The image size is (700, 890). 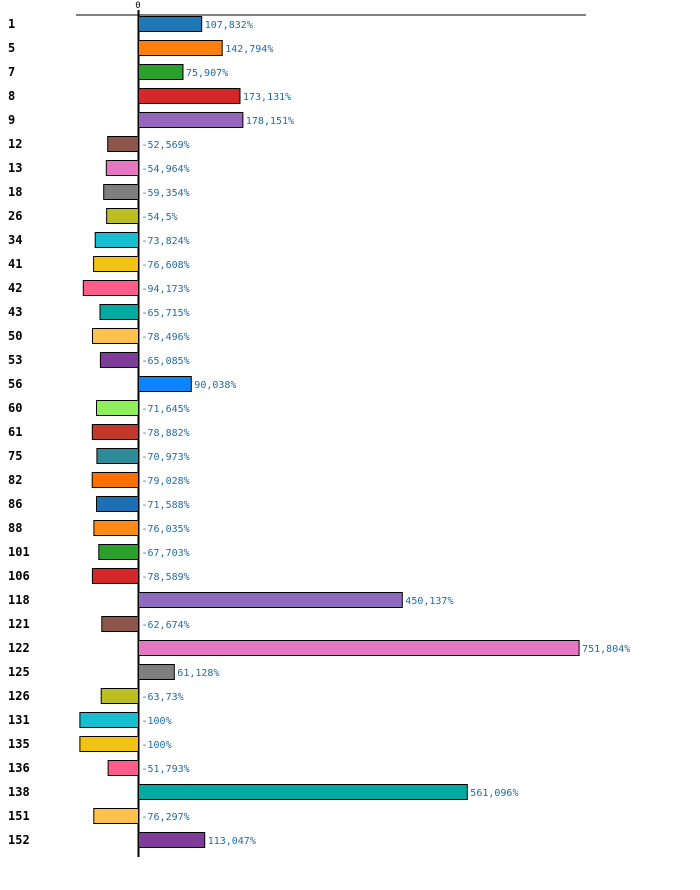 What do you see at coordinates (15, 384) in the screenshot?
I see `category-label: 56` at bounding box center [15, 384].